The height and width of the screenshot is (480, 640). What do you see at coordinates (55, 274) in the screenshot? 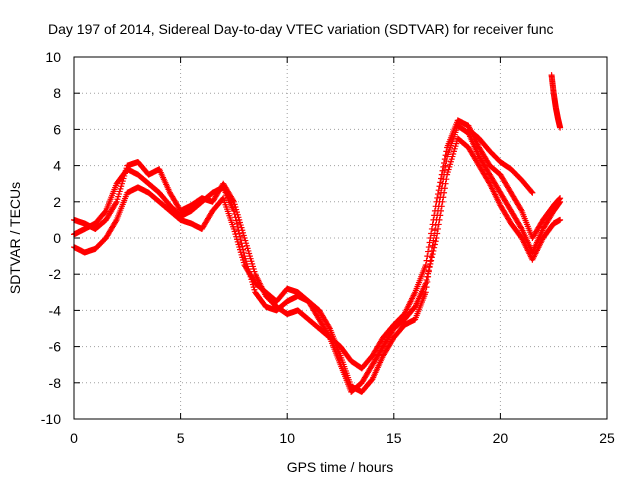
I see `y-tick-label: -2` at bounding box center [55, 274].